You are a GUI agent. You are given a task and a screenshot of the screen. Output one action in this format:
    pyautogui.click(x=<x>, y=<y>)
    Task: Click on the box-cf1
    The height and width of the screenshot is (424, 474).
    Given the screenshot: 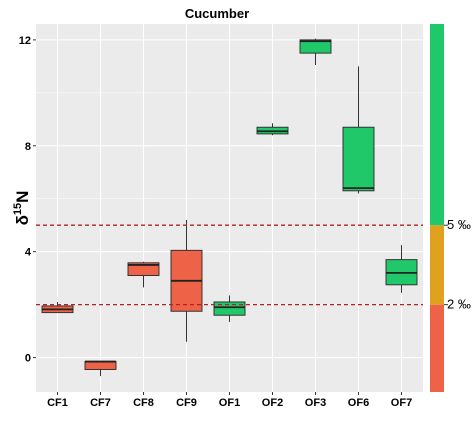 What is the action you would take?
    pyautogui.click(x=57, y=307)
    